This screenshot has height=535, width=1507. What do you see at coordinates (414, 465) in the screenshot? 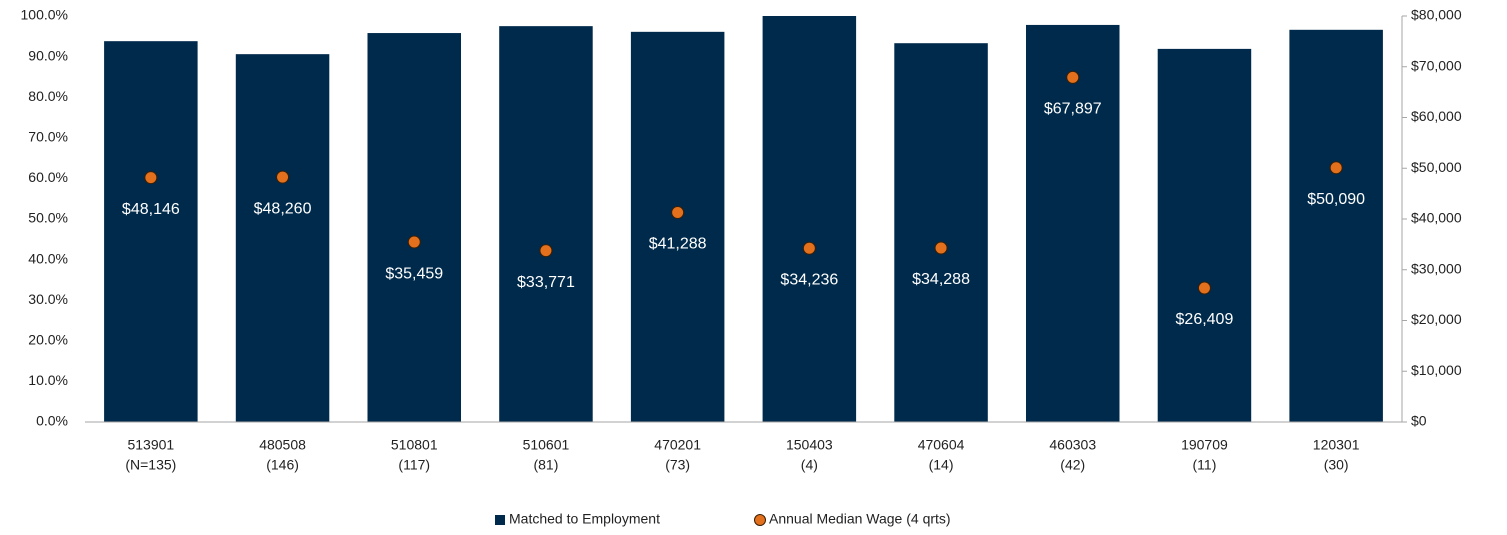
I see `x-tick-label: (117)` at bounding box center [414, 465].